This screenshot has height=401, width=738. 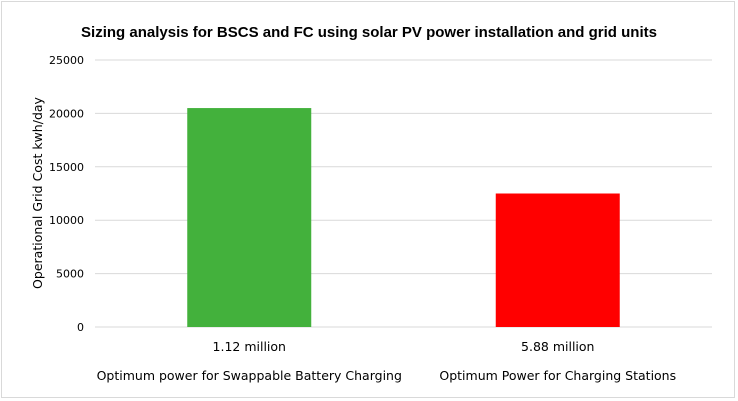 I want to click on y-tick-label: 20000, so click(x=66, y=113).